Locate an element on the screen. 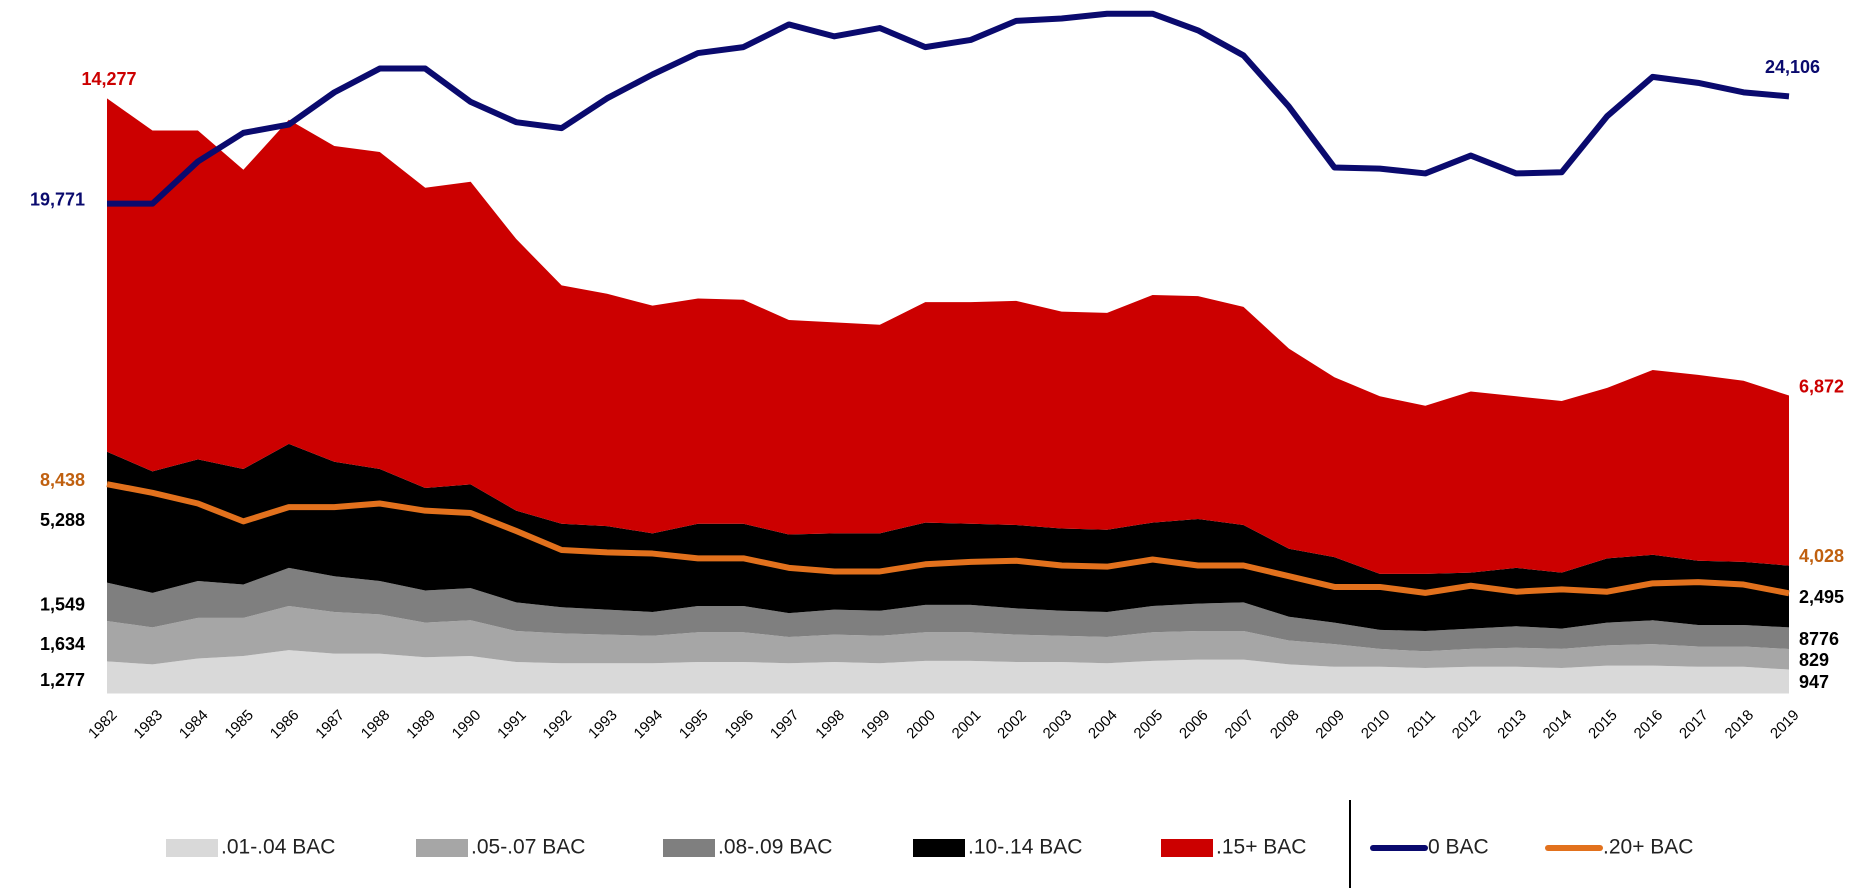  x-tick-label: 2017 is located at coordinates (1694, 725).